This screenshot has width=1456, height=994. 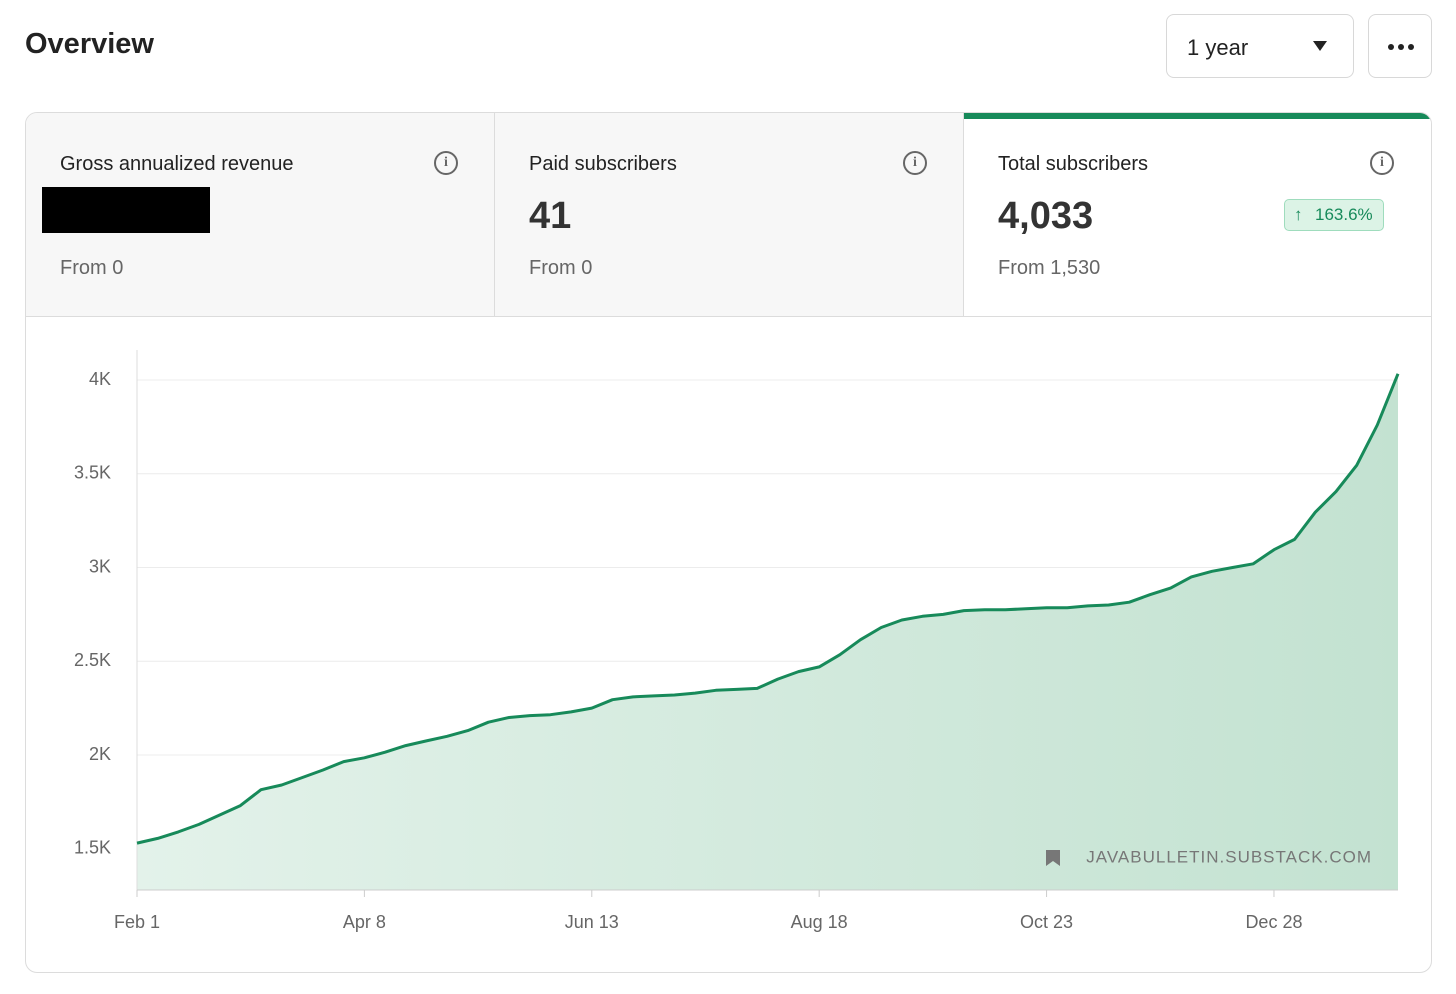 What do you see at coordinates (1298, 214) in the screenshot?
I see `up-arrow: ↑` at bounding box center [1298, 214].